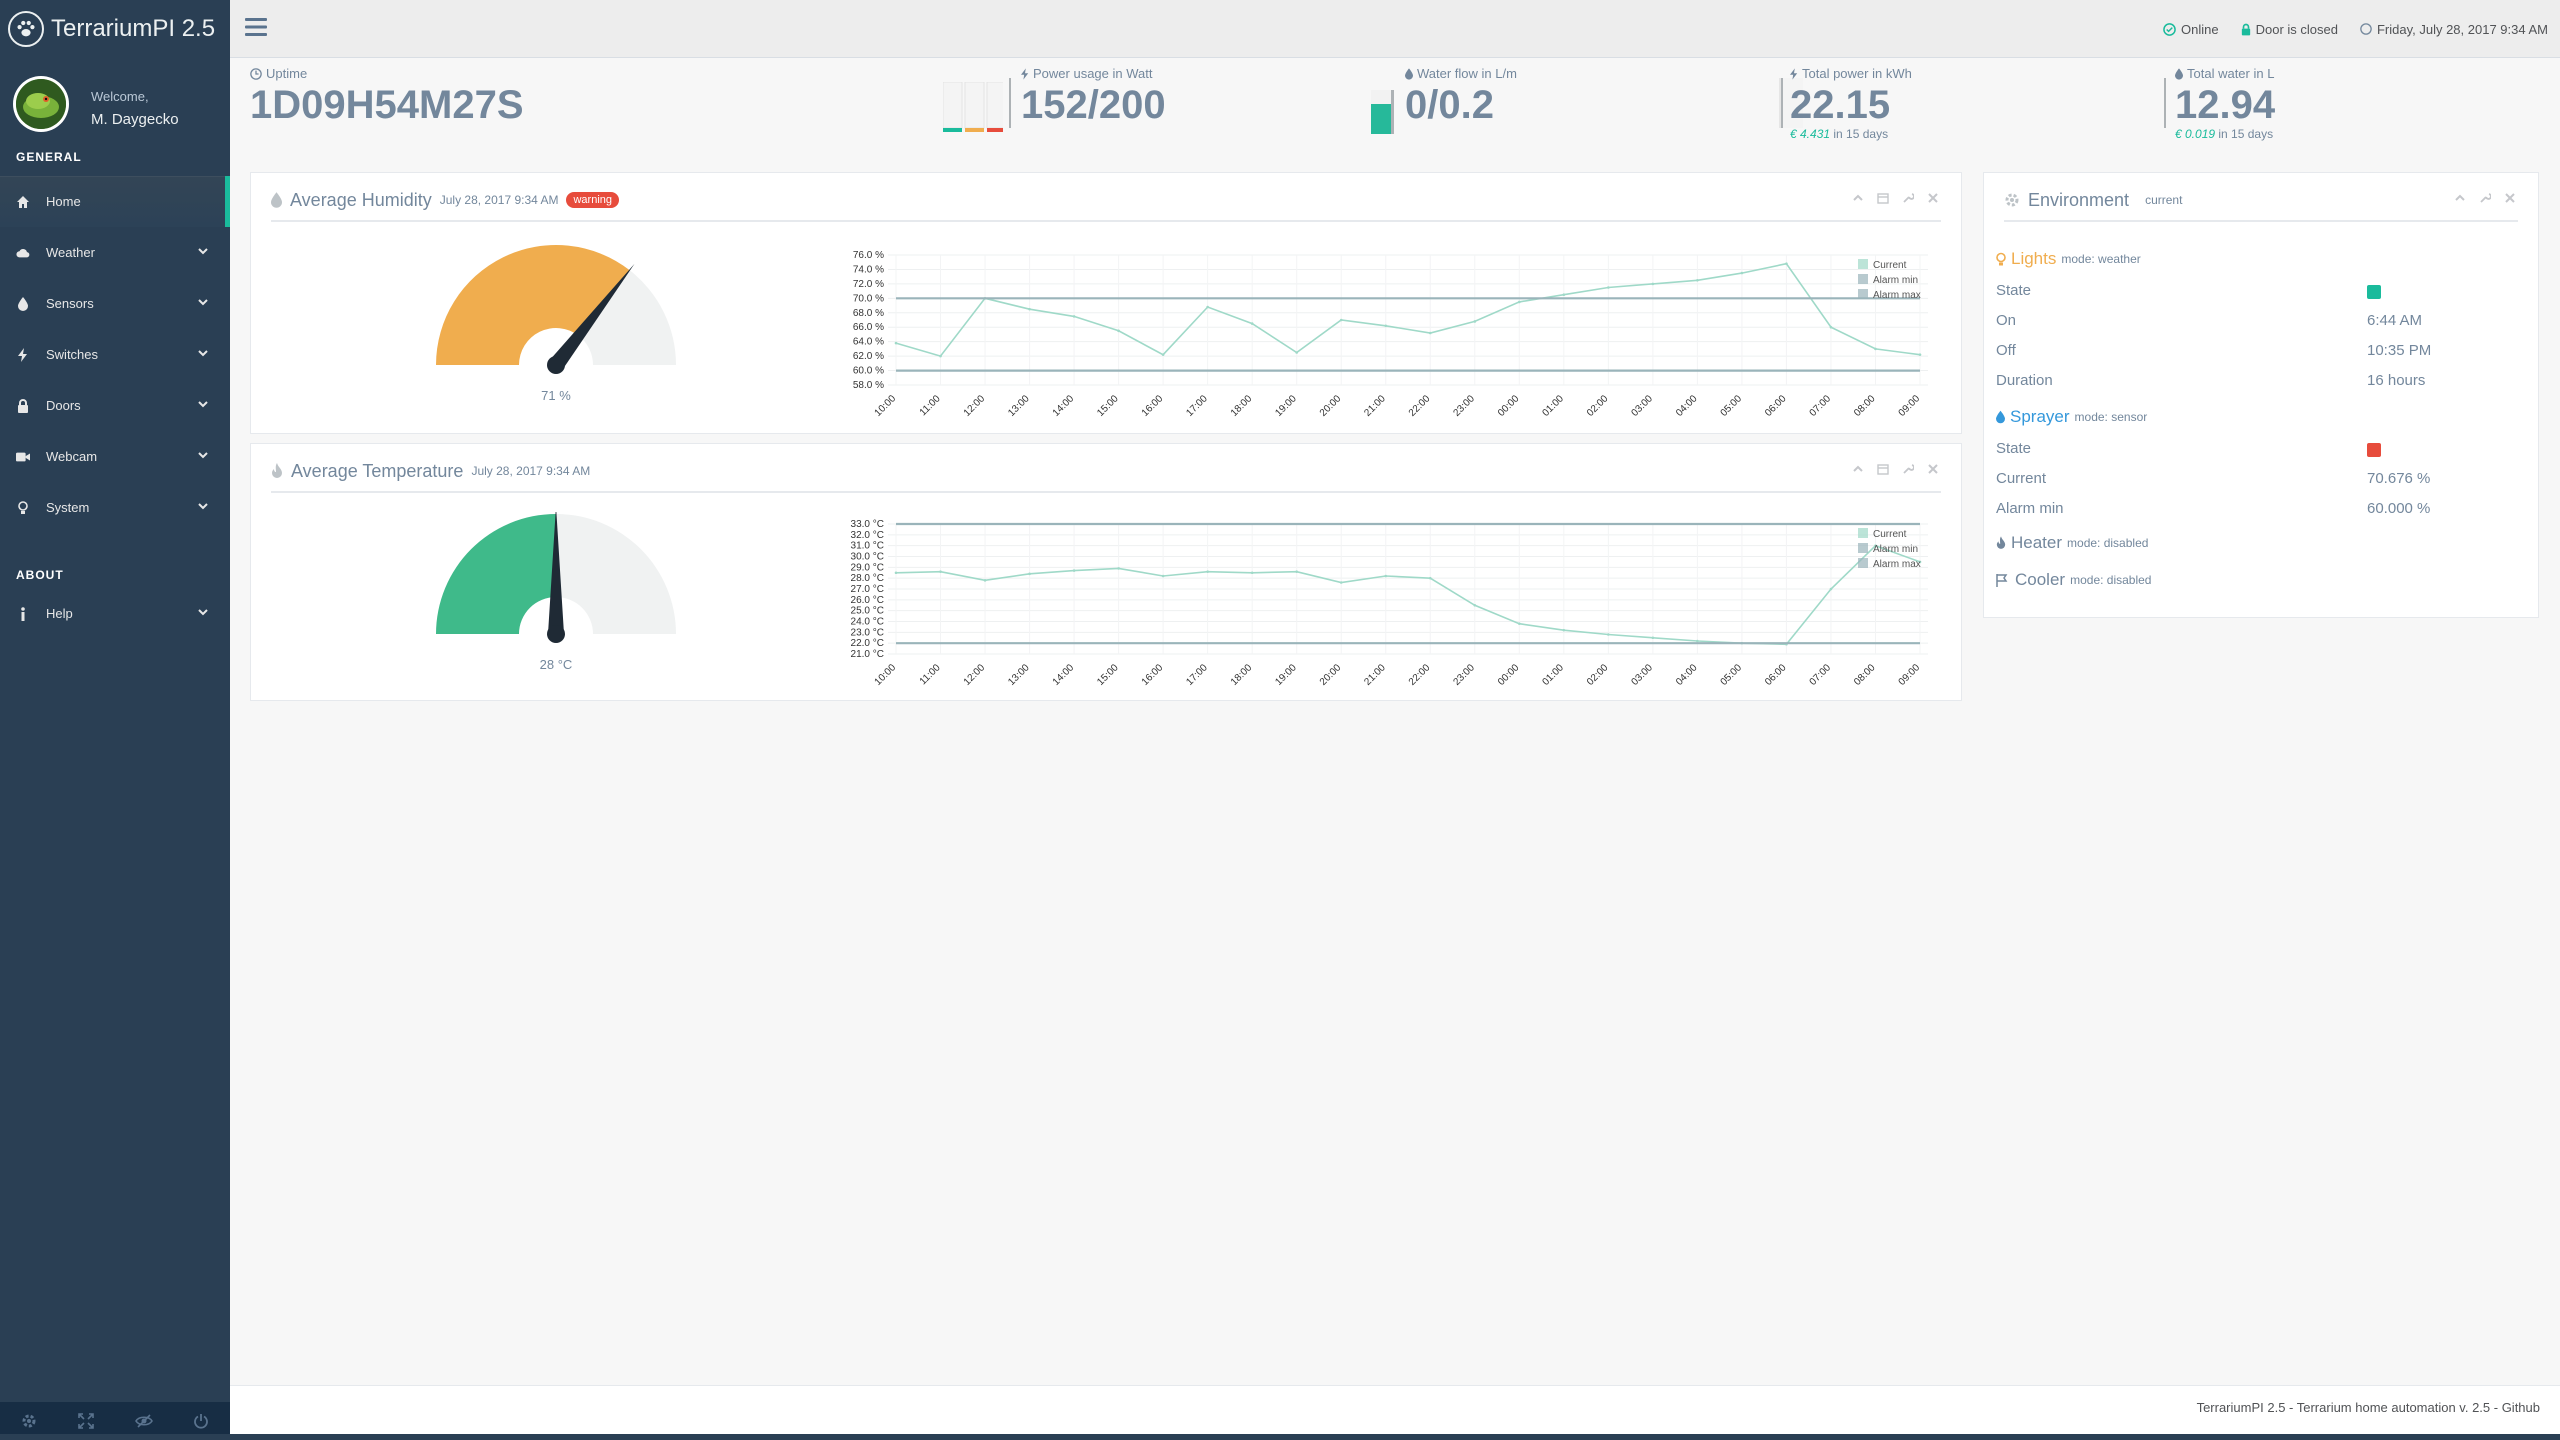 The width and height of the screenshot is (2560, 1440). I want to click on total-water-value: 12.94, so click(2225, 105).